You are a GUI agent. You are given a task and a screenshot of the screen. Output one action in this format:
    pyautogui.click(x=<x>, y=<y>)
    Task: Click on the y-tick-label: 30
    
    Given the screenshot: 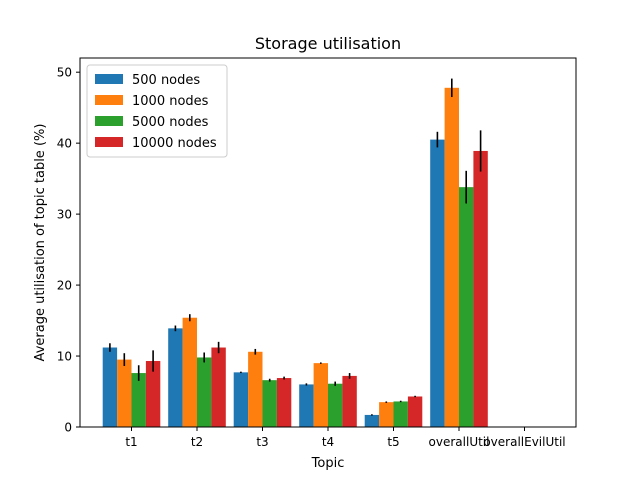 What is the action you would take?
    pyautogui.click(x=64, y=215)
    